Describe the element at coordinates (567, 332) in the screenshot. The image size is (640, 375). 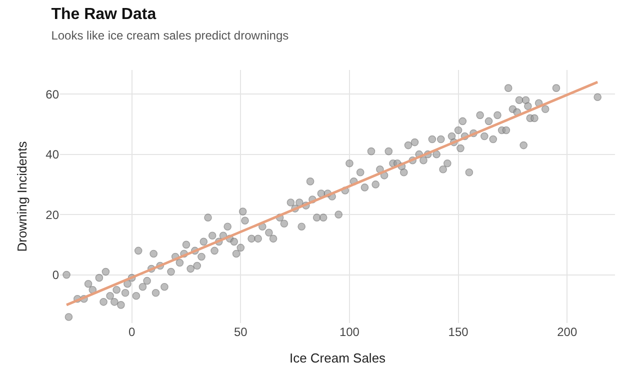
I see `x-tick-label: 200` at that location.